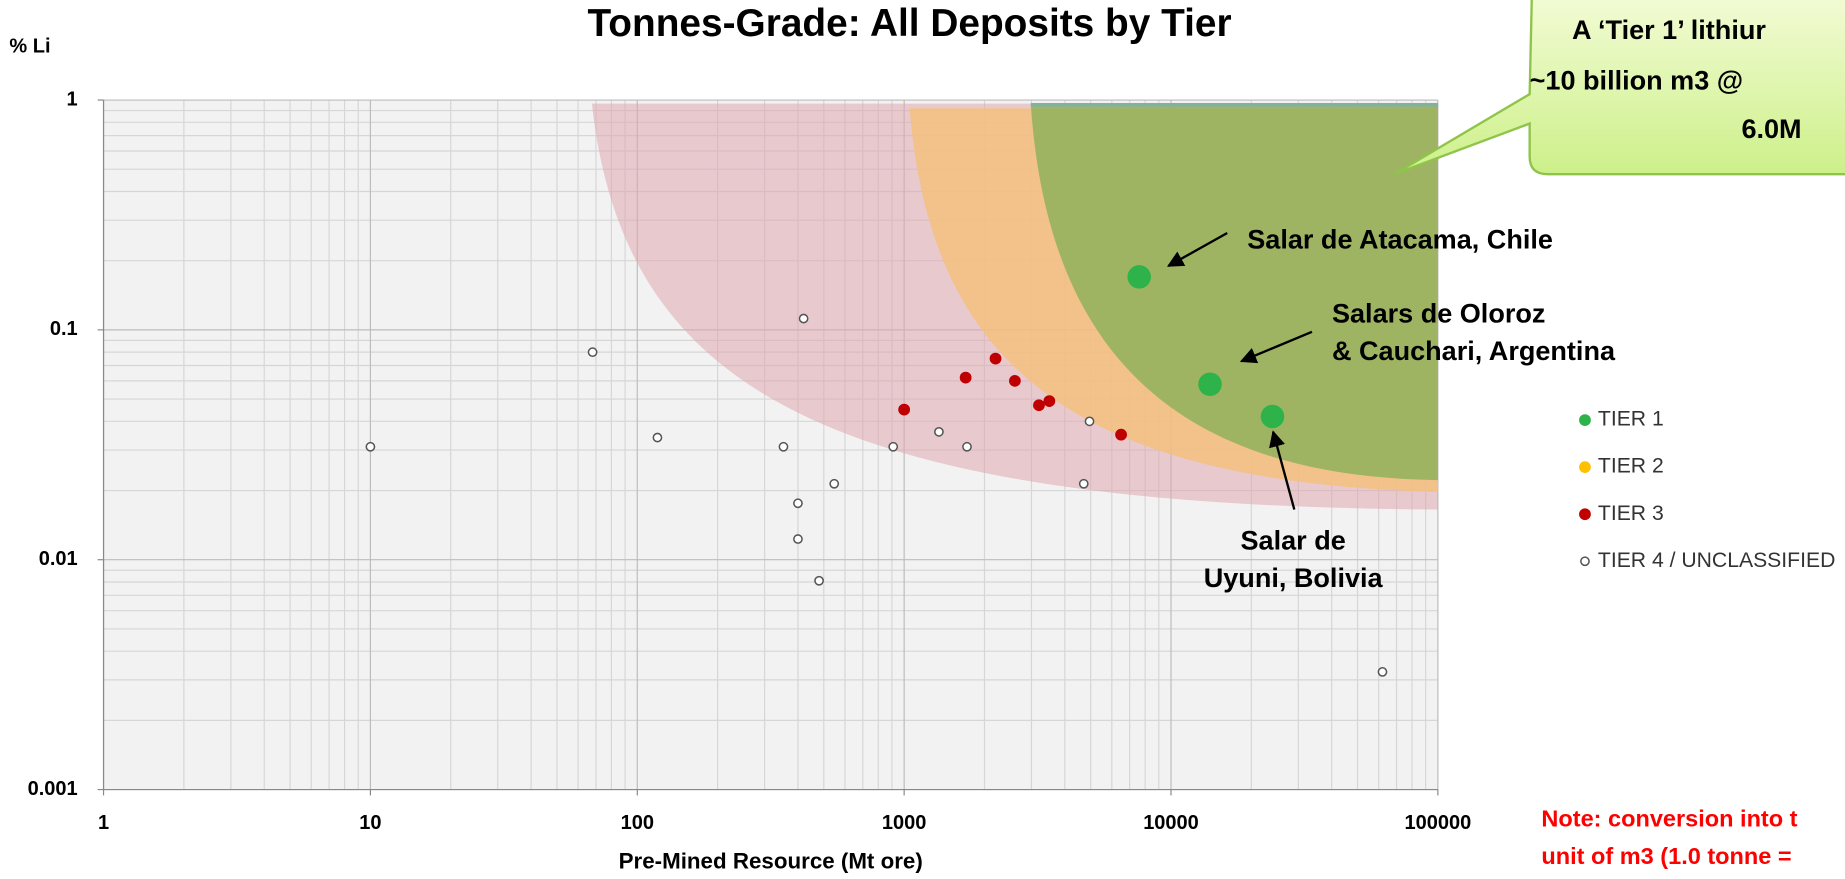 This screenshot has width=1845, height=879. What do you see at coordinates (1474, 351) in the screenshot?
I see `annotation: & Cauchari, Argentina` at bounding box center [1474, 351].